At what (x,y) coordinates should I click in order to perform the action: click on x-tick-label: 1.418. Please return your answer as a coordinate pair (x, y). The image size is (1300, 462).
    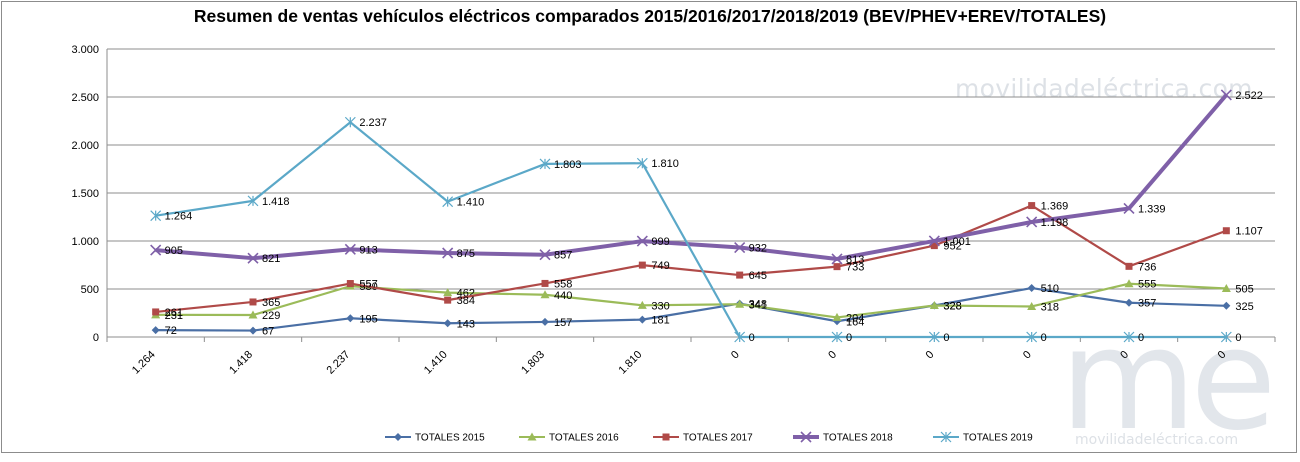
    Looking at the image, I should click on (241, 363).